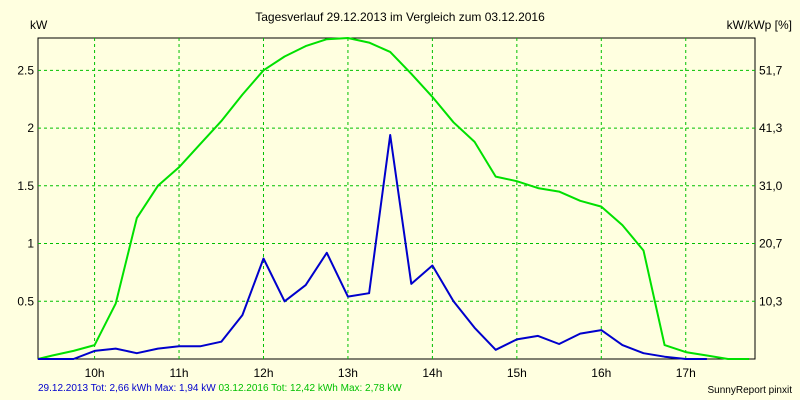  Describe the element at coordinates (95, 373) in the screenshot. I see `x-tick-label: 10h` at that location.